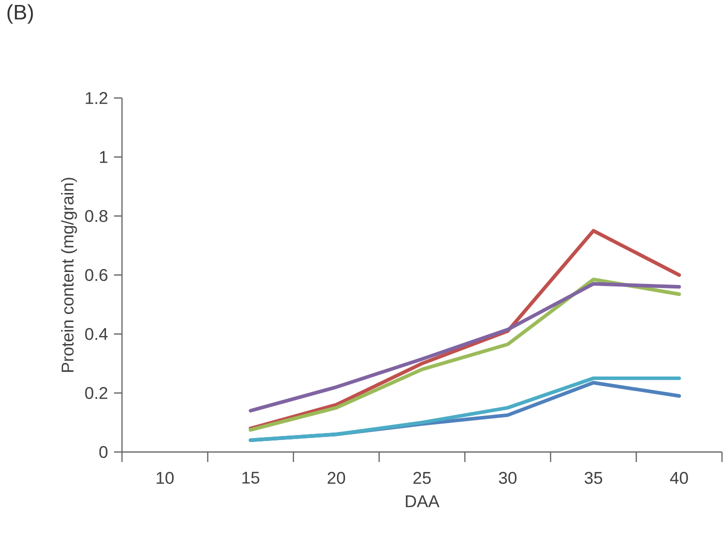 The width and height of the screenshot is (725, 542). Describe the element at coordinates (593, 478) in the screenshot. I see `x-tick-label: 35` at that location.